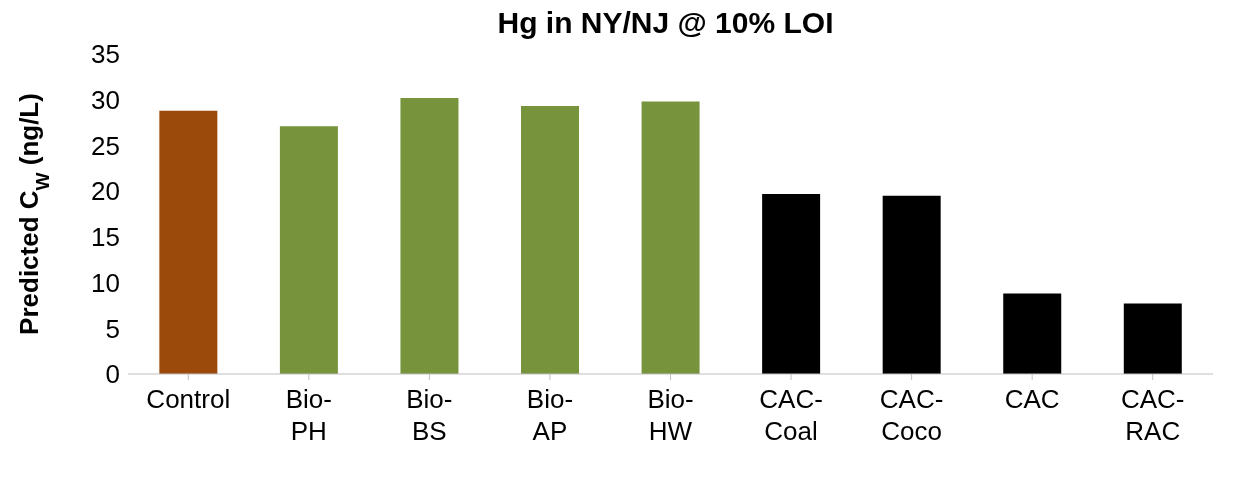 The width and height of the screenshot is (1241, 490). What do you see at coordinates (665, 22) in the screenshot?
I see `chart-title: Hg in NY/NJ @ 10% LOI` at bounding box center [665, 22].